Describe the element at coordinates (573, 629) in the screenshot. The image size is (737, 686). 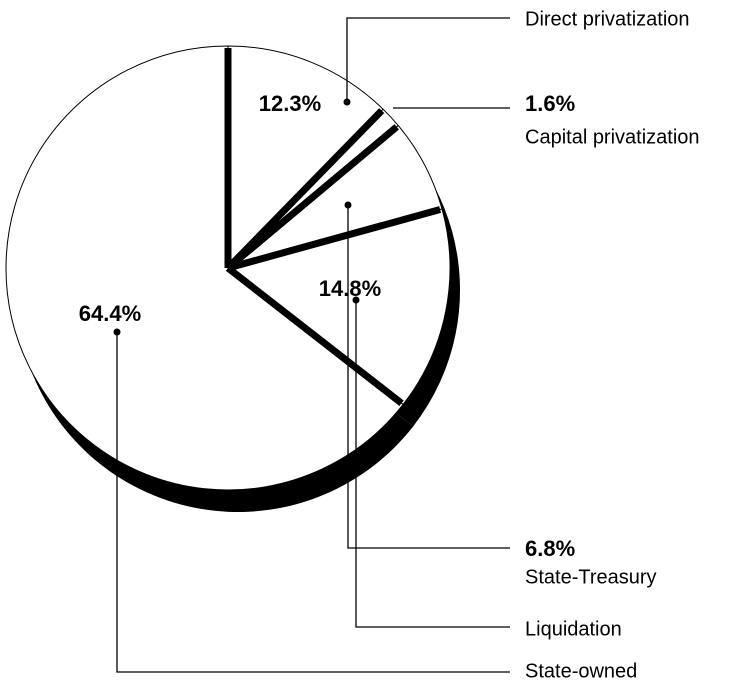
I see `category-label: Liquidation` at that location.